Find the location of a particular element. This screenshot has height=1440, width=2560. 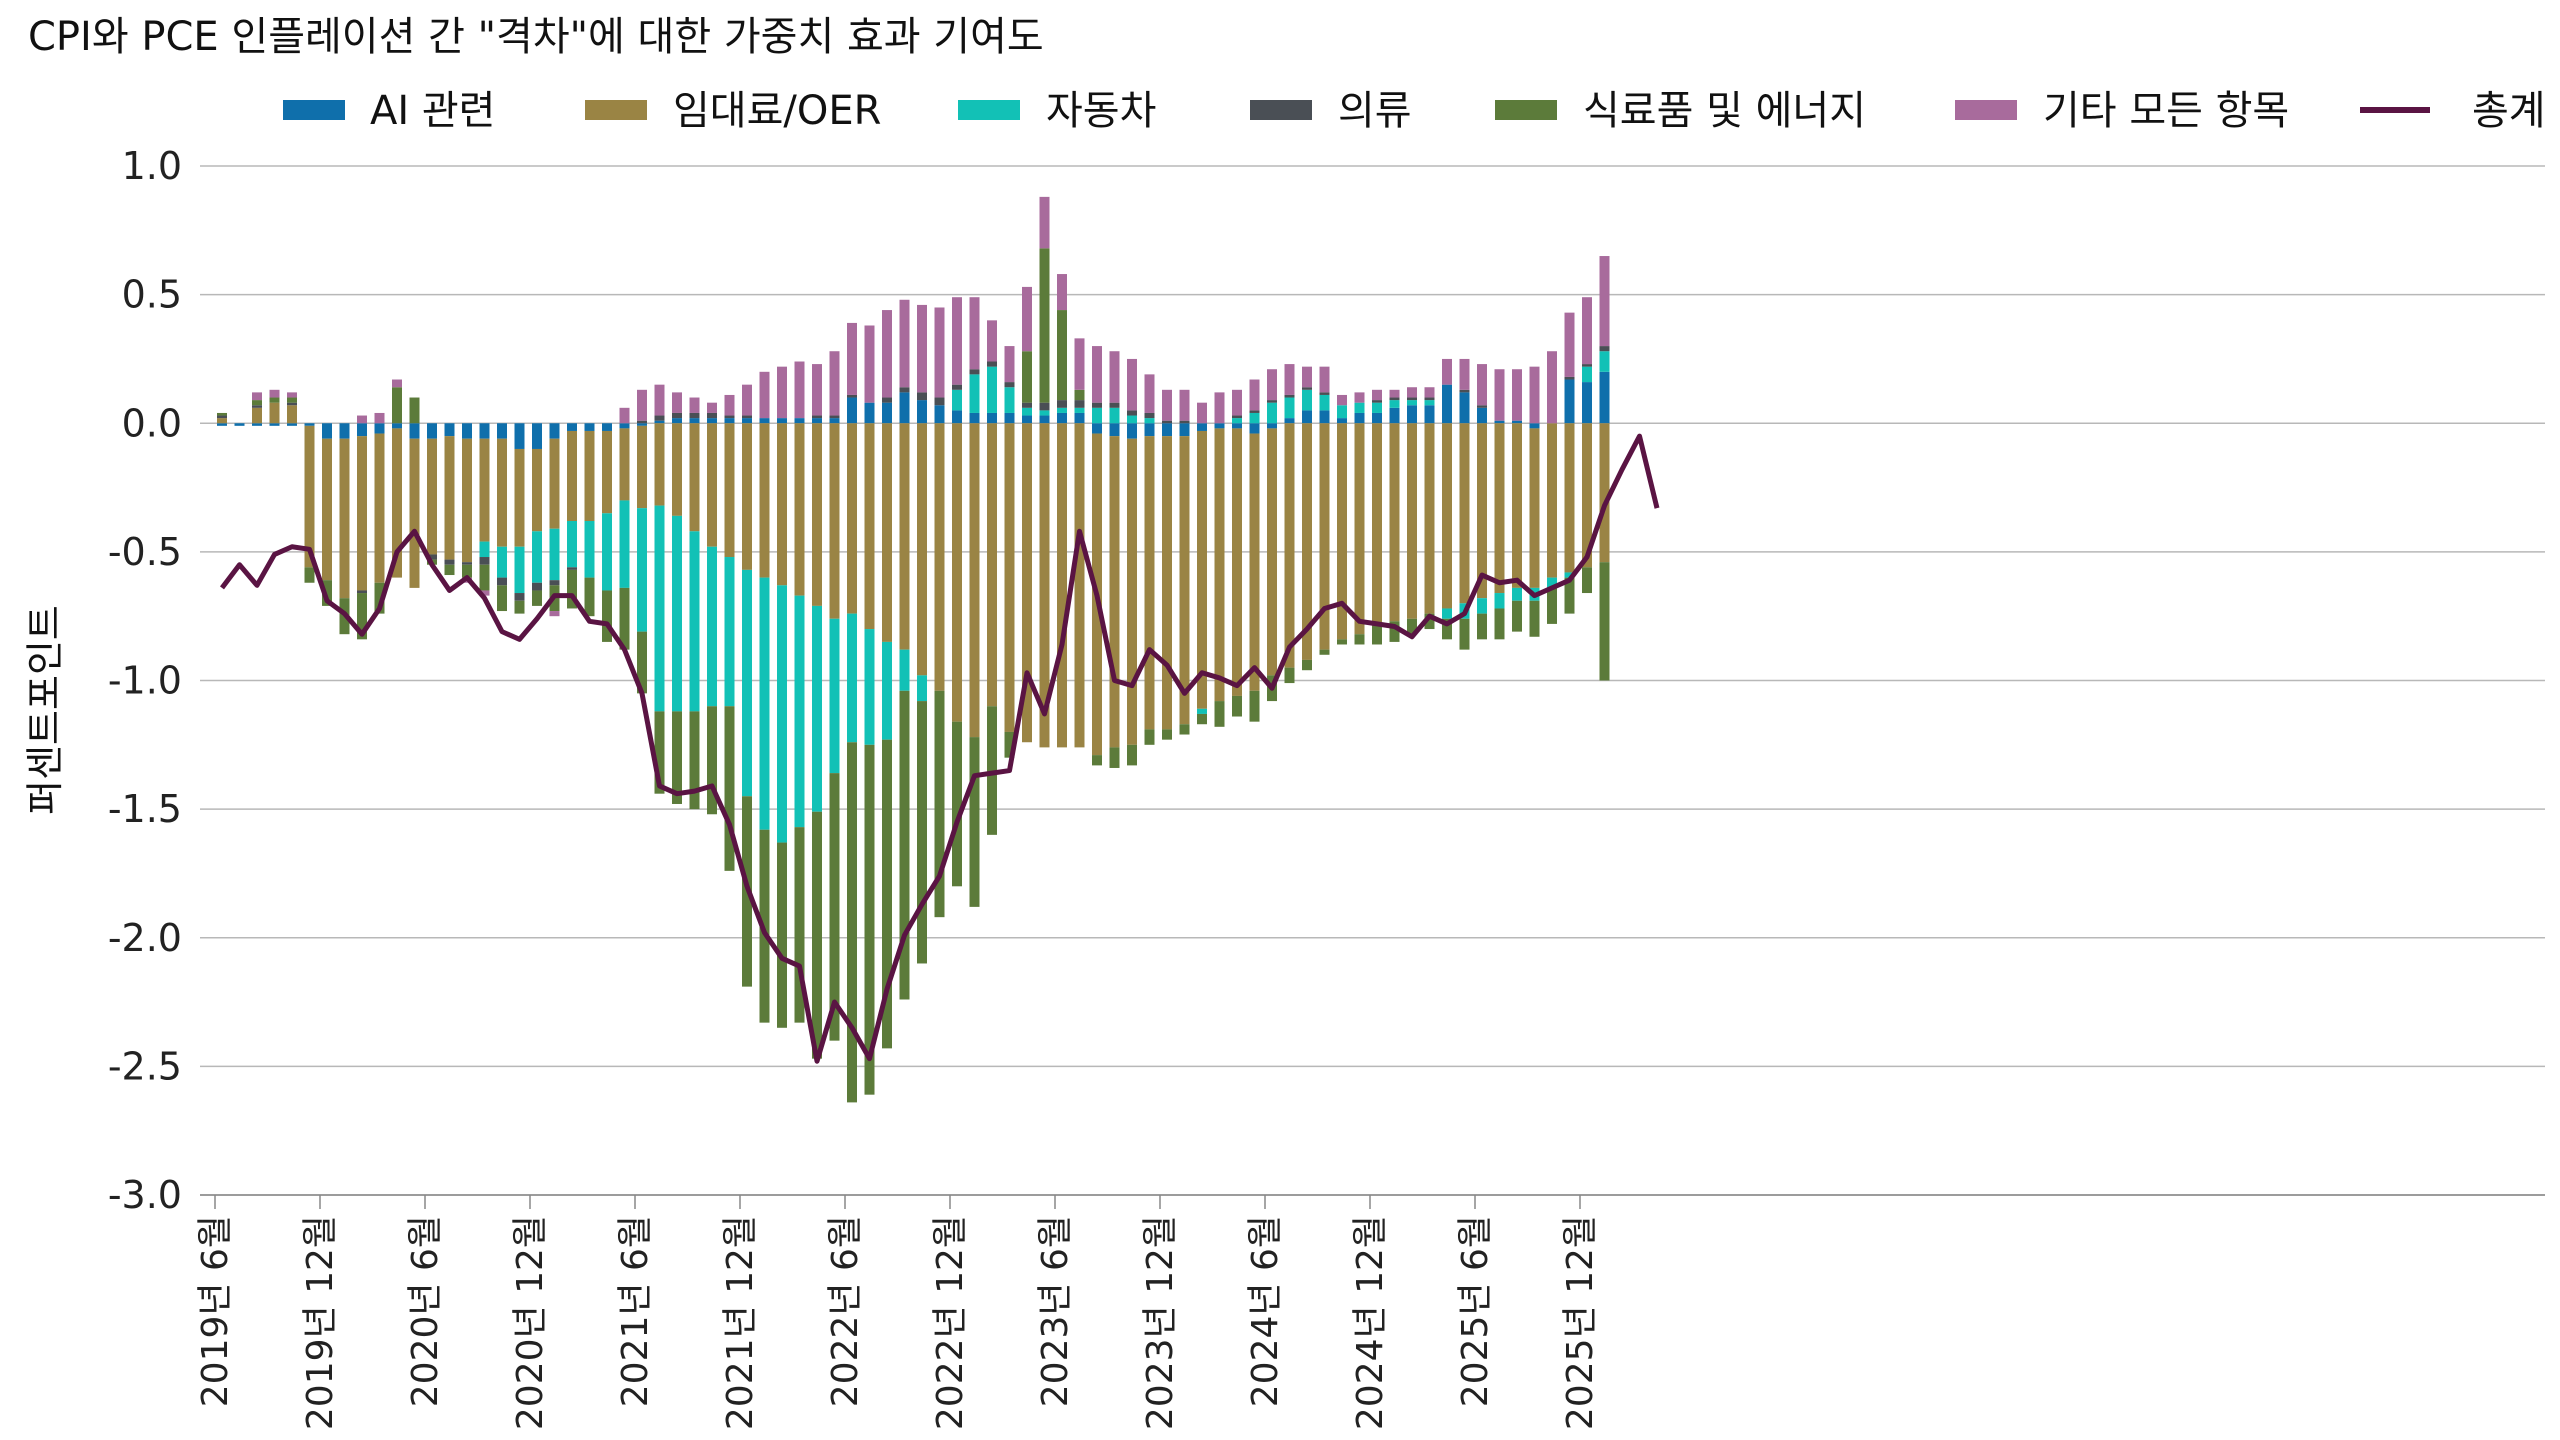

y-tick-label: -1.5 is located at coordinates (145, 809).